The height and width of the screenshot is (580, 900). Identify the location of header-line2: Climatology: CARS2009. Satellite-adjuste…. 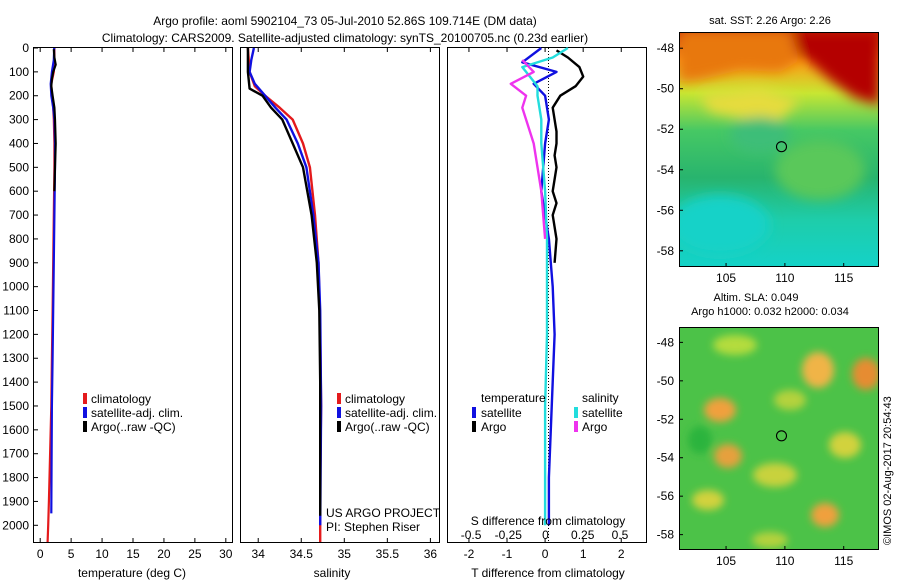
(345, 38).